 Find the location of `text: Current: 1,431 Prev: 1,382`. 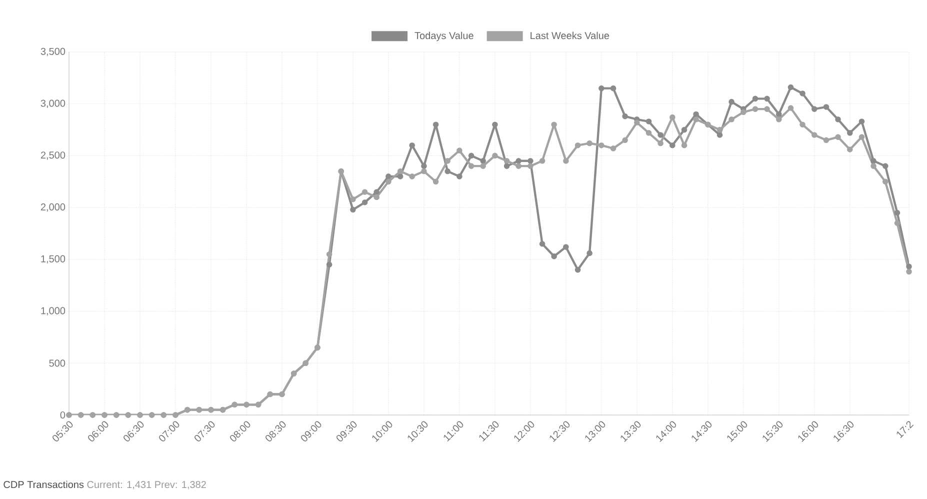

text: Current: 1,431 Prev: 1,382 is located at coordinates (146, 485).